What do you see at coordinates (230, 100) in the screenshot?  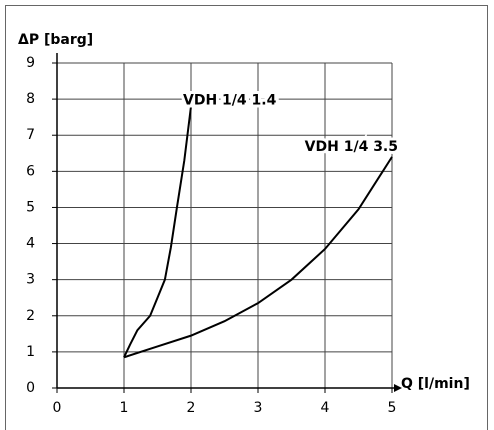 I see `curve-label: VDH 1/4 1.4` at bounding box center [230, 100].